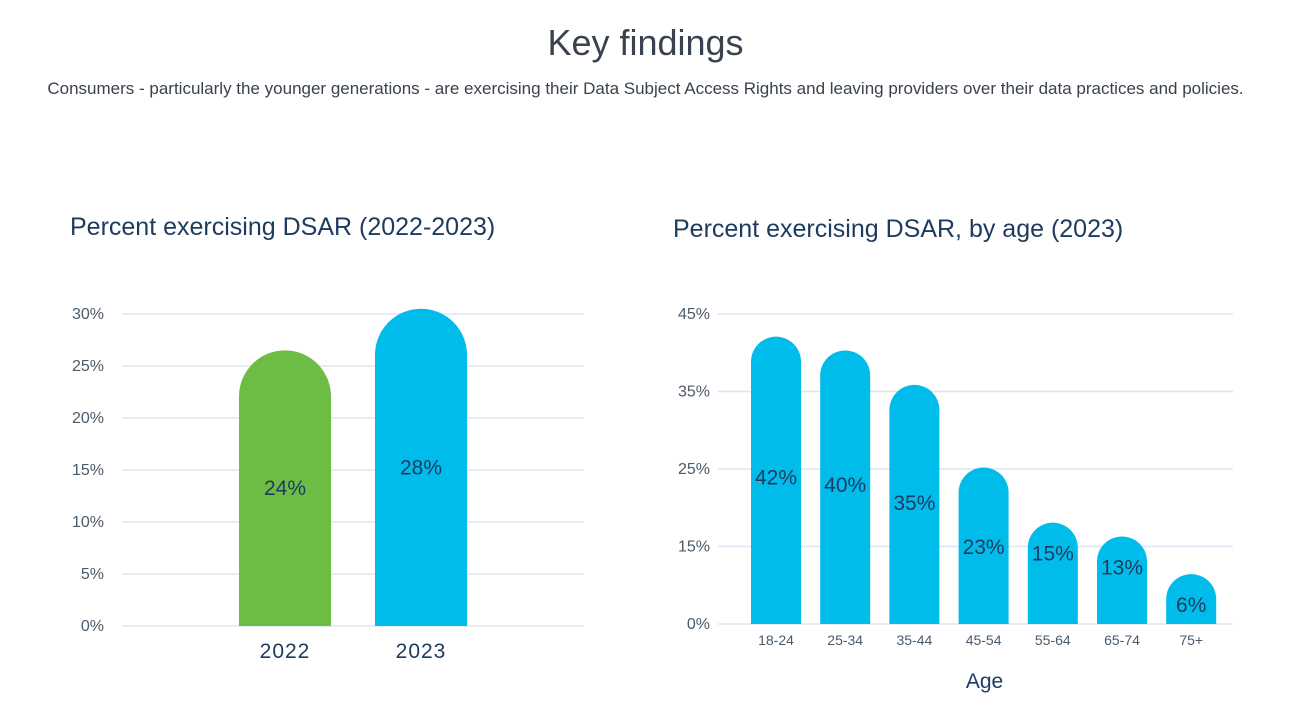 The height and width of the screenshot is (721, 1291). Describe the element at coordinates (984, 640) in the screenshot. I see `x-tick-label: 45-54` at that location.